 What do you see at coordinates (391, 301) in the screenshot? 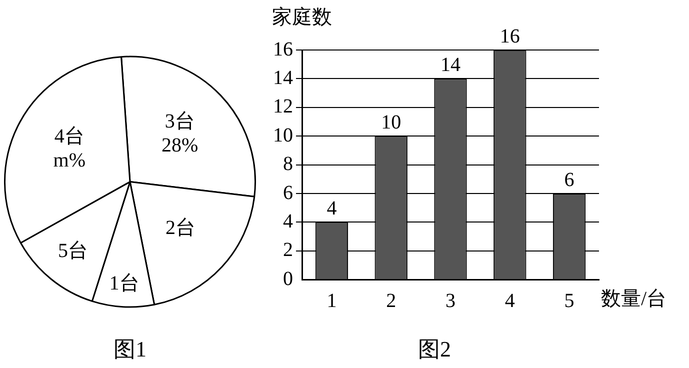
I see `x-tick-label: 2` at bounding box center [391, 301].